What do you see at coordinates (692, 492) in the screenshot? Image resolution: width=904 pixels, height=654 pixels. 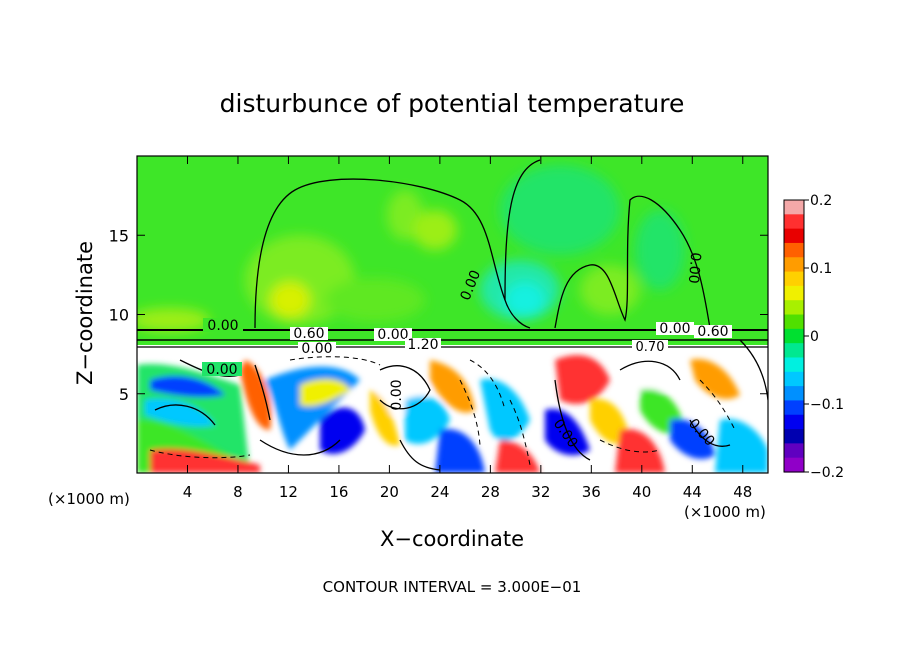 I see `x-tick-label: 44` at bounding box center [692, 492].